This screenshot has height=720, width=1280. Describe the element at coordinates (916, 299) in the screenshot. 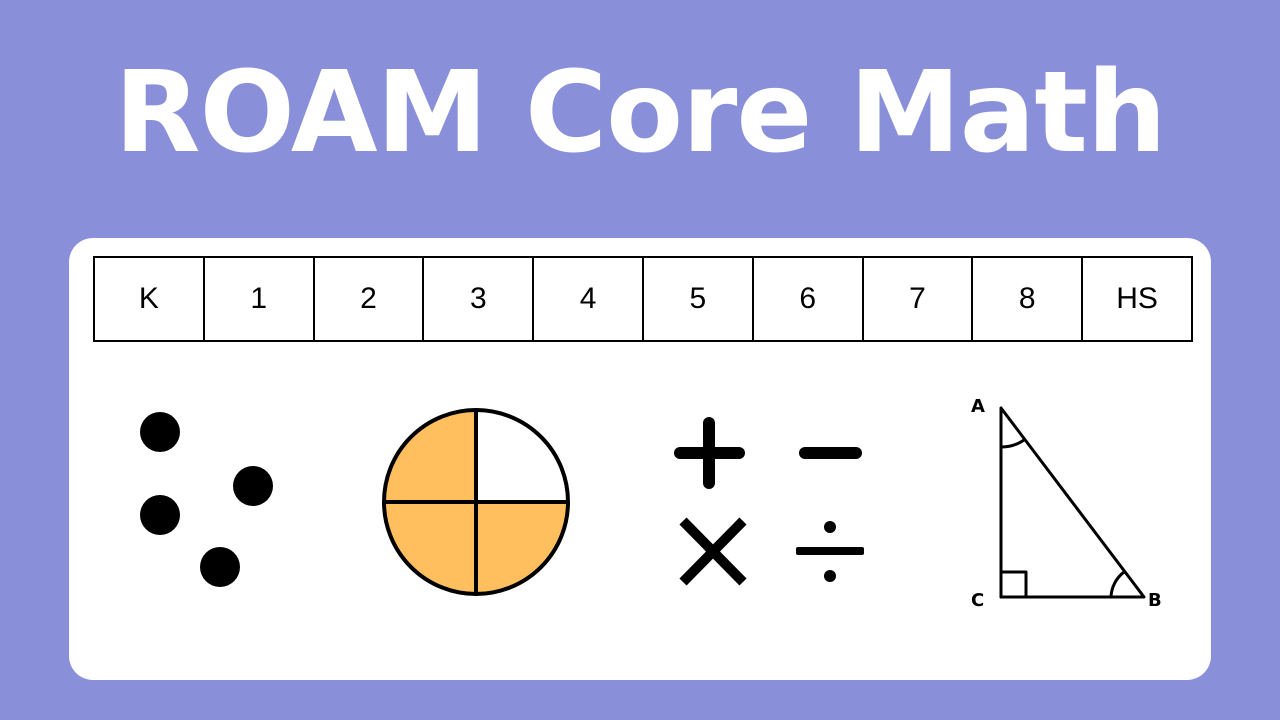

I see `grade-cell-7: 7` at that location.